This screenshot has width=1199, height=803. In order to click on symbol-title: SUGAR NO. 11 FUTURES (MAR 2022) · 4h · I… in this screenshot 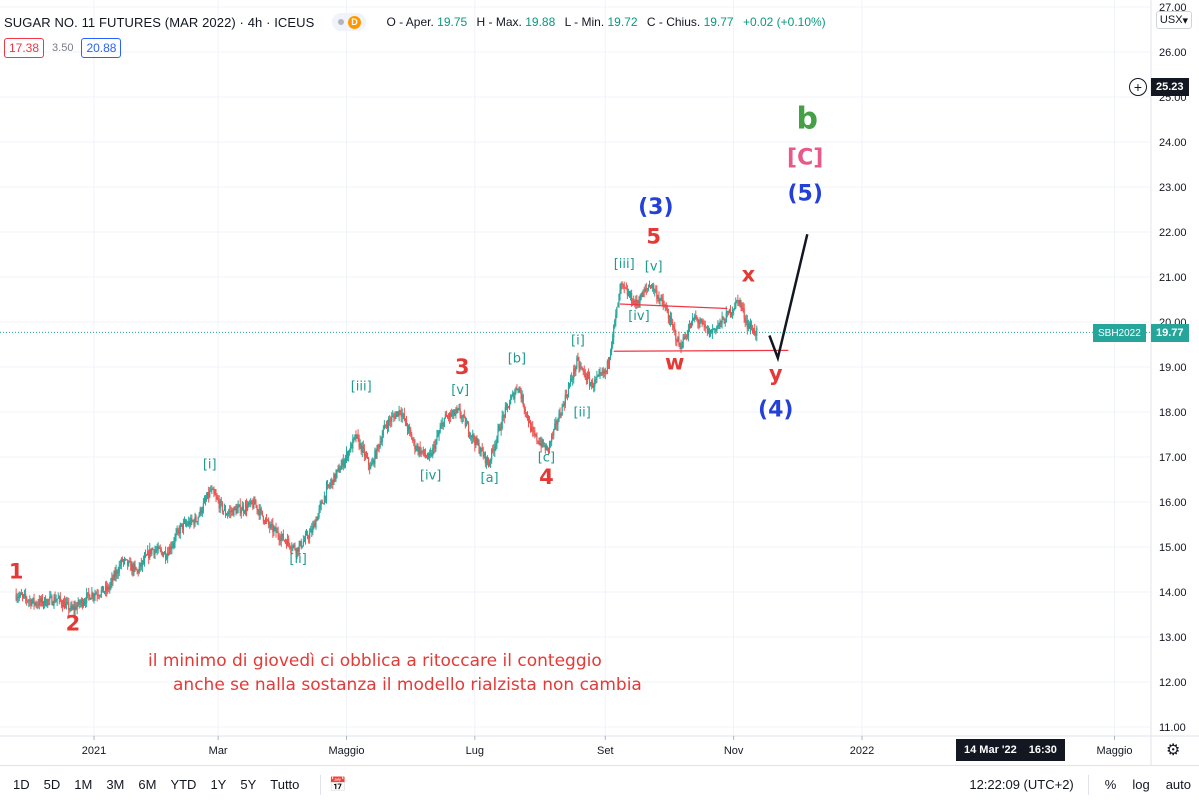, I will do `click(159, 22)`.